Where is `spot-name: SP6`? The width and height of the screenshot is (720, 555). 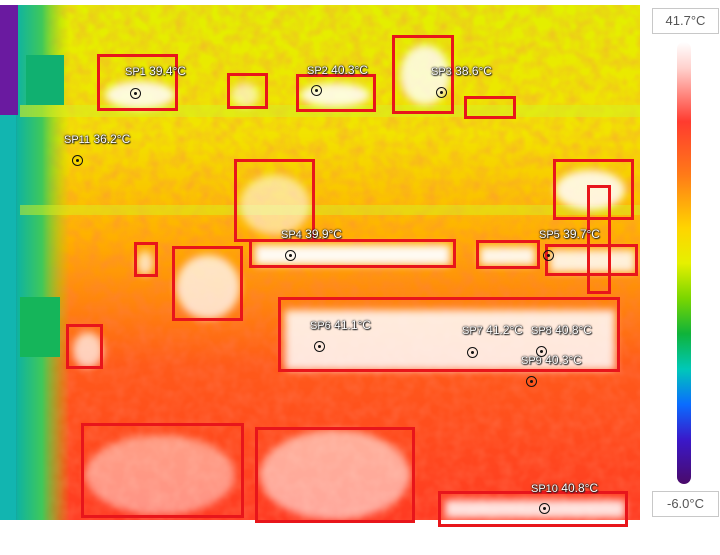 spot-name: SP6 is located at coordinates (320, 326).